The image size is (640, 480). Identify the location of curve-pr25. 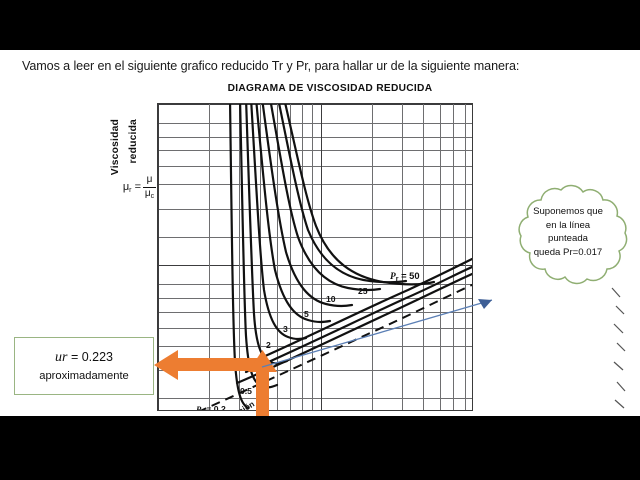
(343, 194).